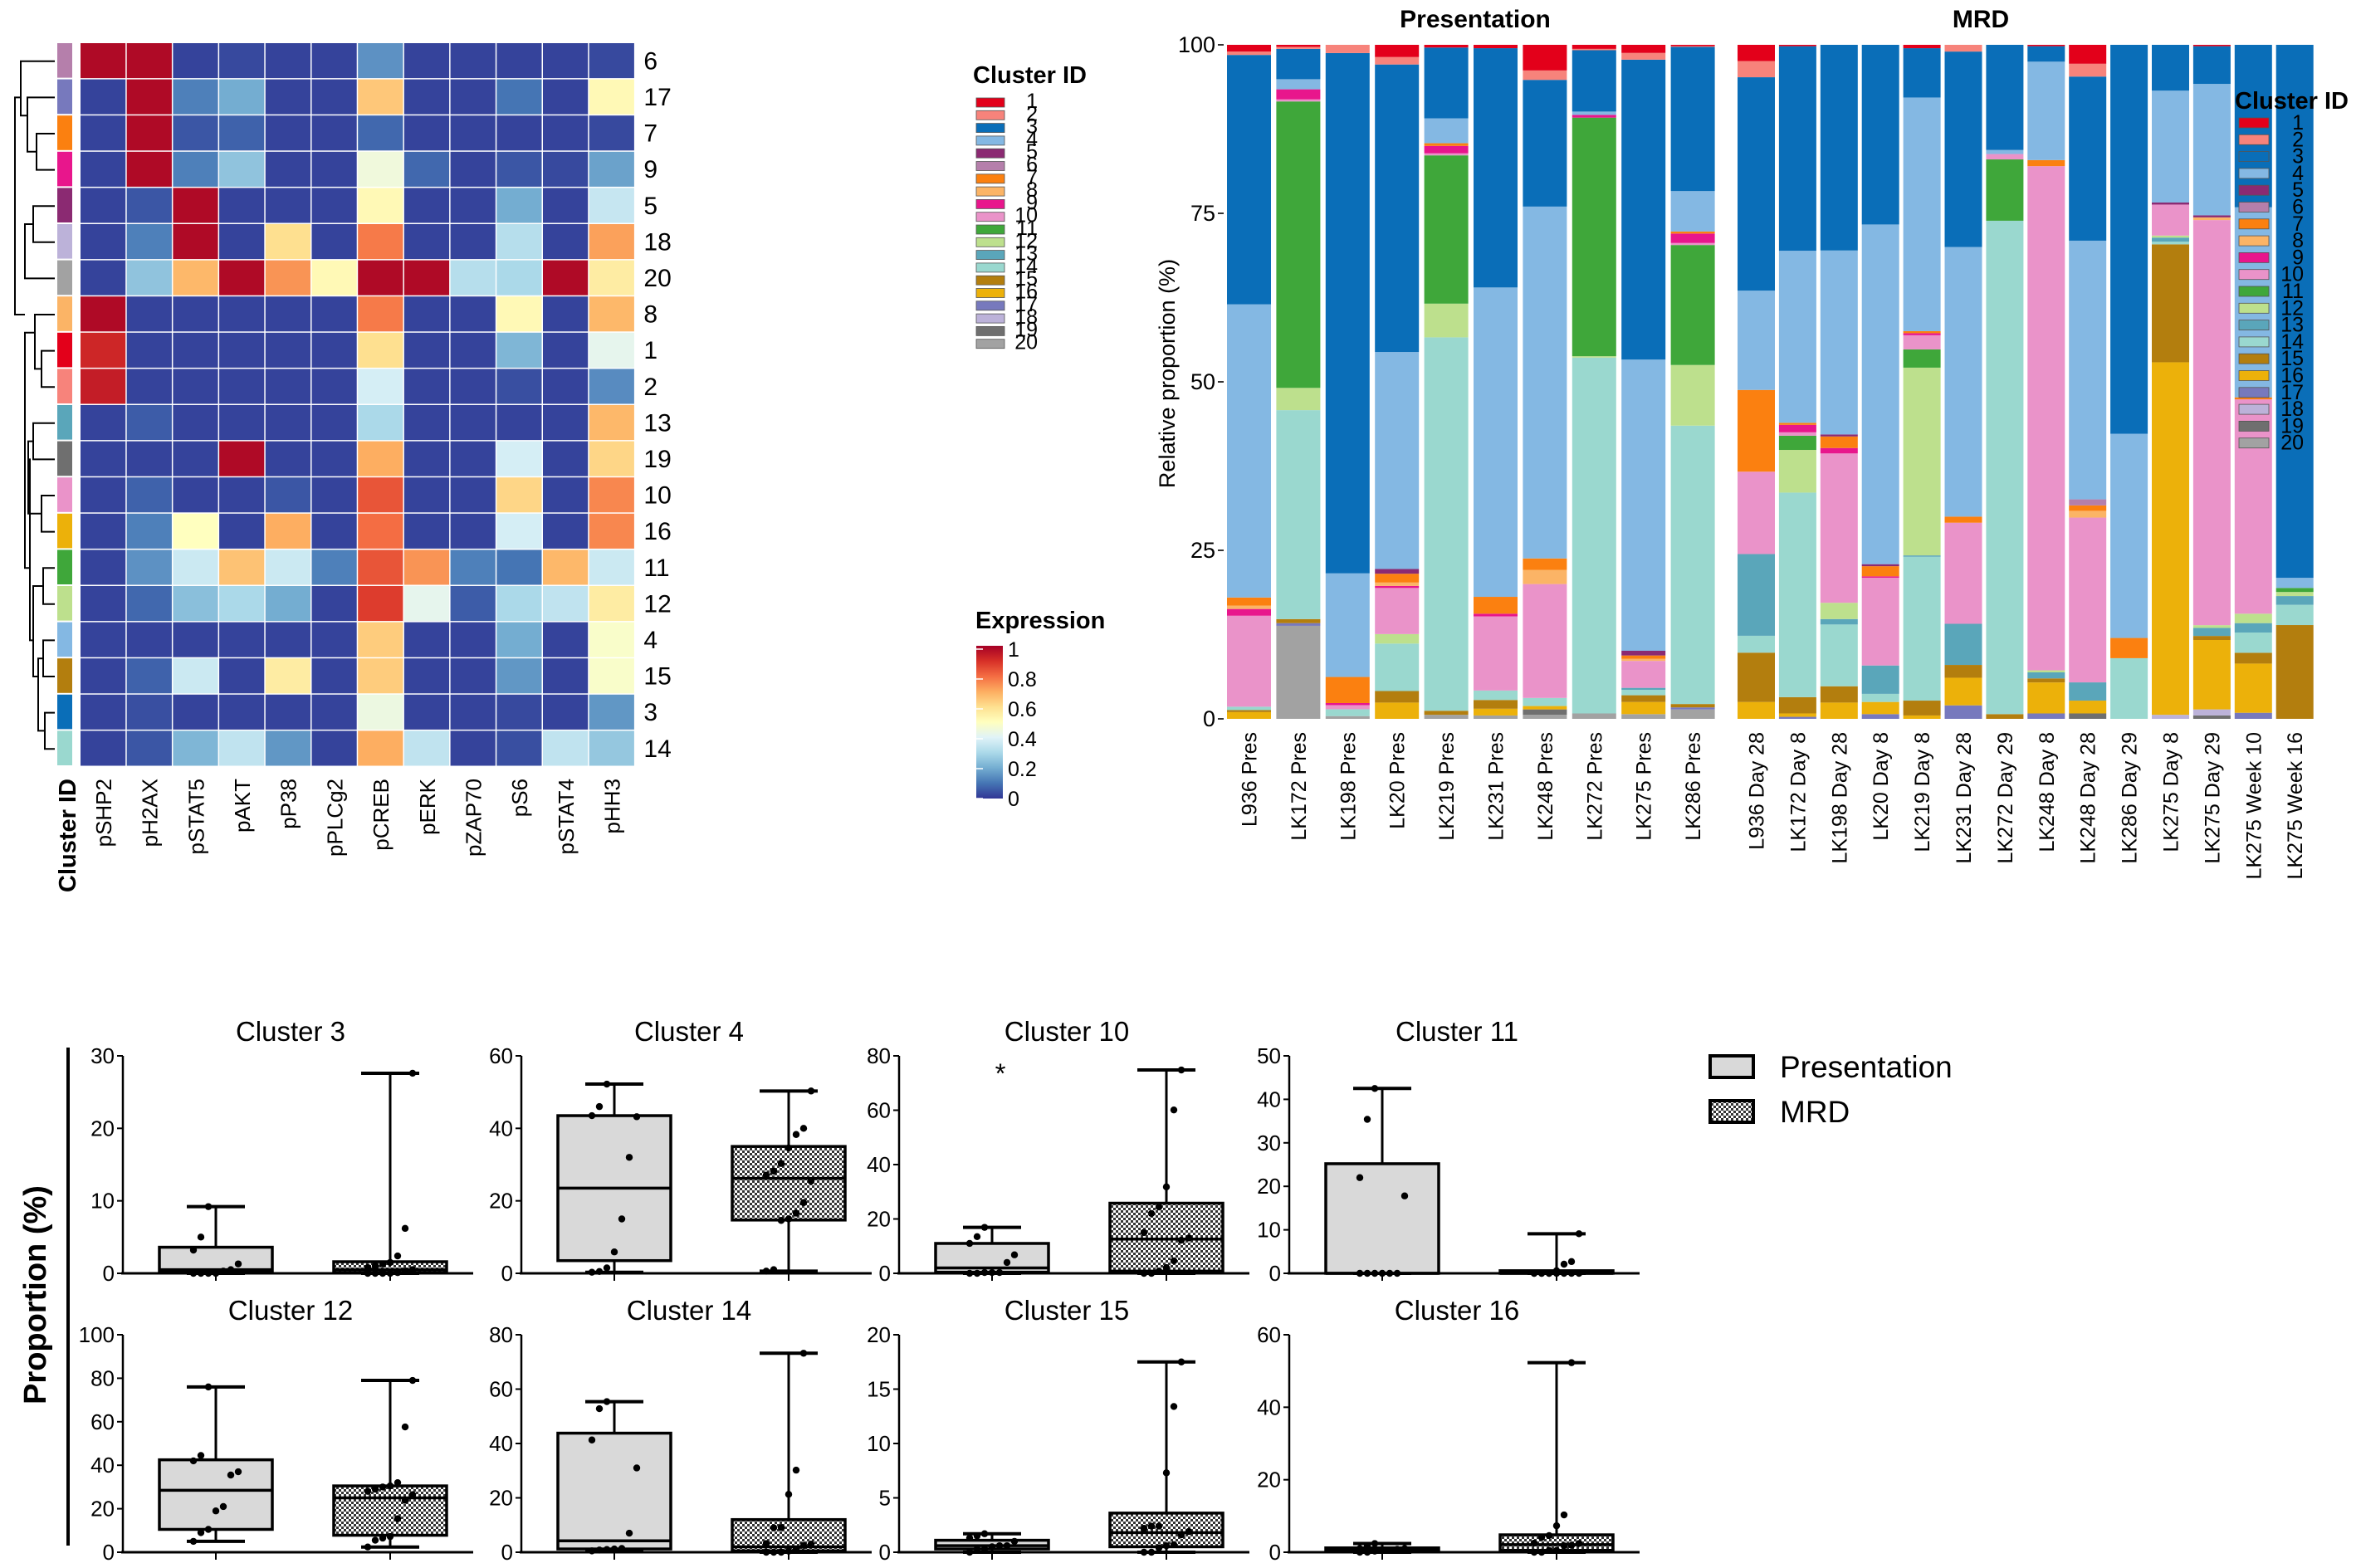 This screenshot has width=2361, height=1568. I want to click on dendrogram-link, so click(48, 369).